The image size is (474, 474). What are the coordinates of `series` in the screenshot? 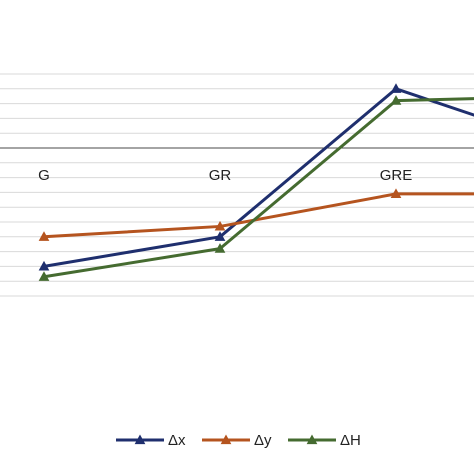 It's located at (256, 214).